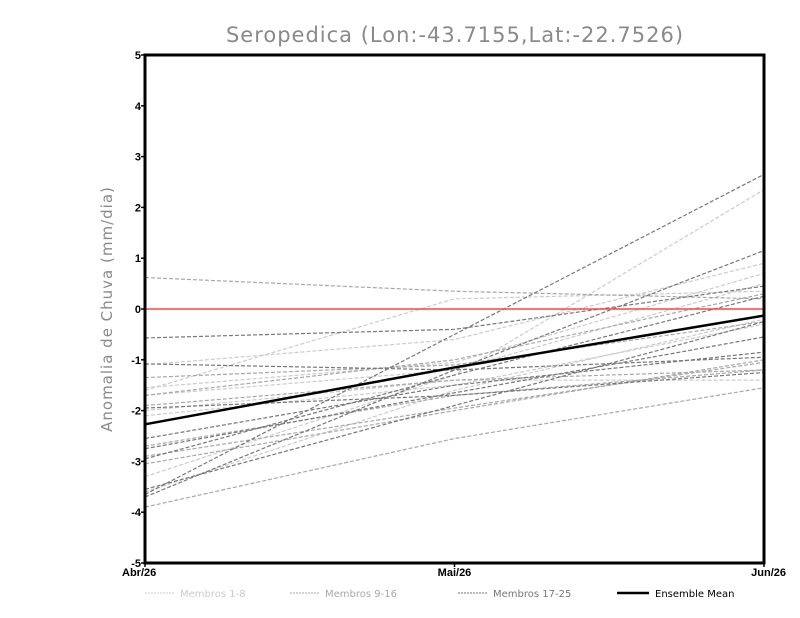  I want to click on x-tick-label: Jun/26, so click(768, 573).